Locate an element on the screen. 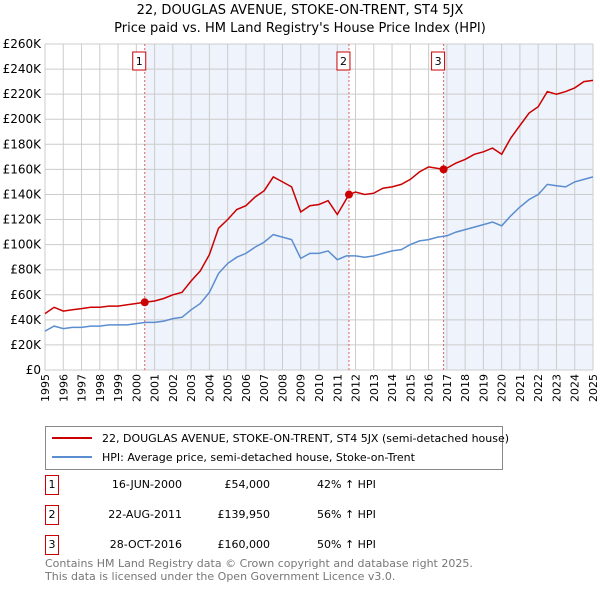 The width and height of the screenshot is (600, 590). sale-row-1: 1 16-JUN-2000 £54,000 42% ↑ HPI is located at coordinates (245, 485).